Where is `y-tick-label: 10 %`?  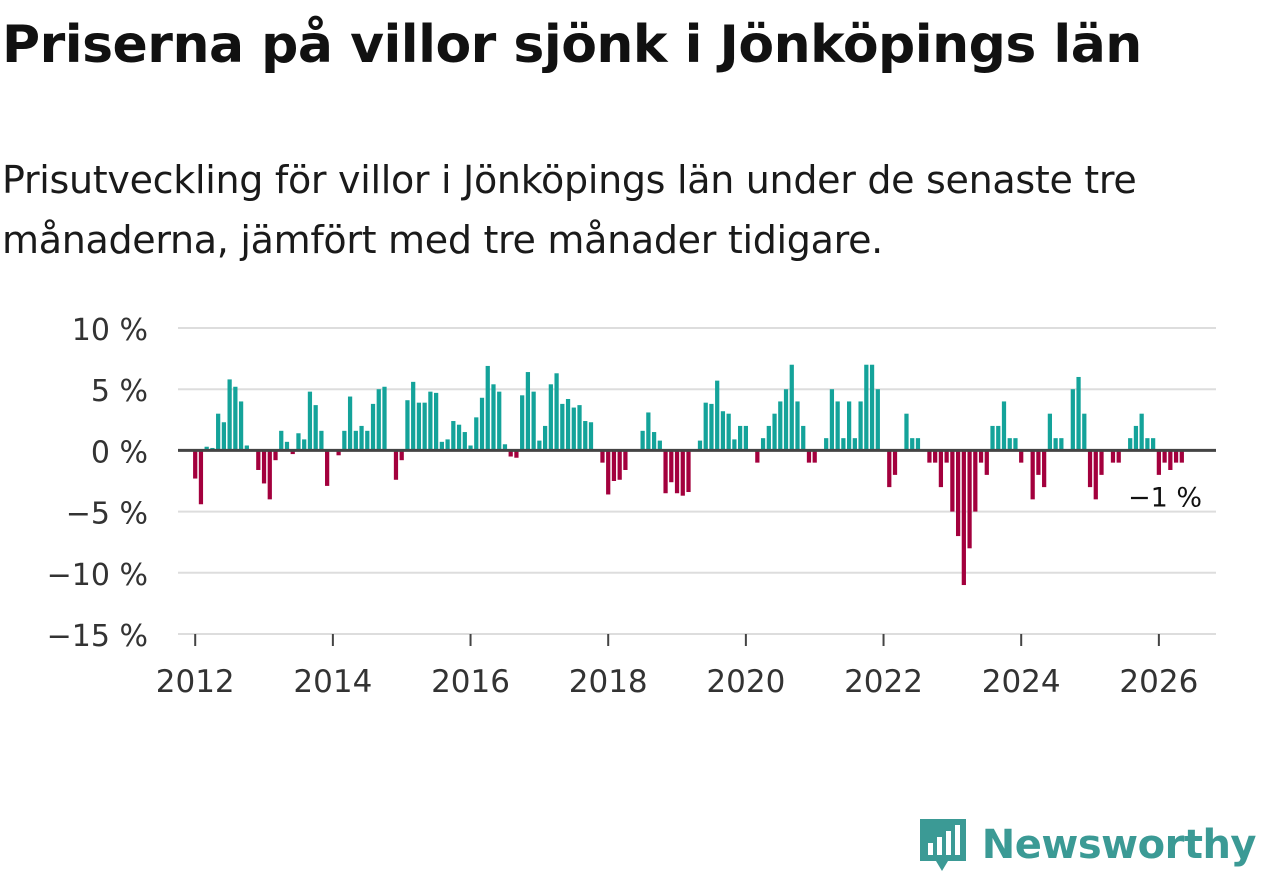 y-tick-label: 10 % is located at coordinates (110, 330).